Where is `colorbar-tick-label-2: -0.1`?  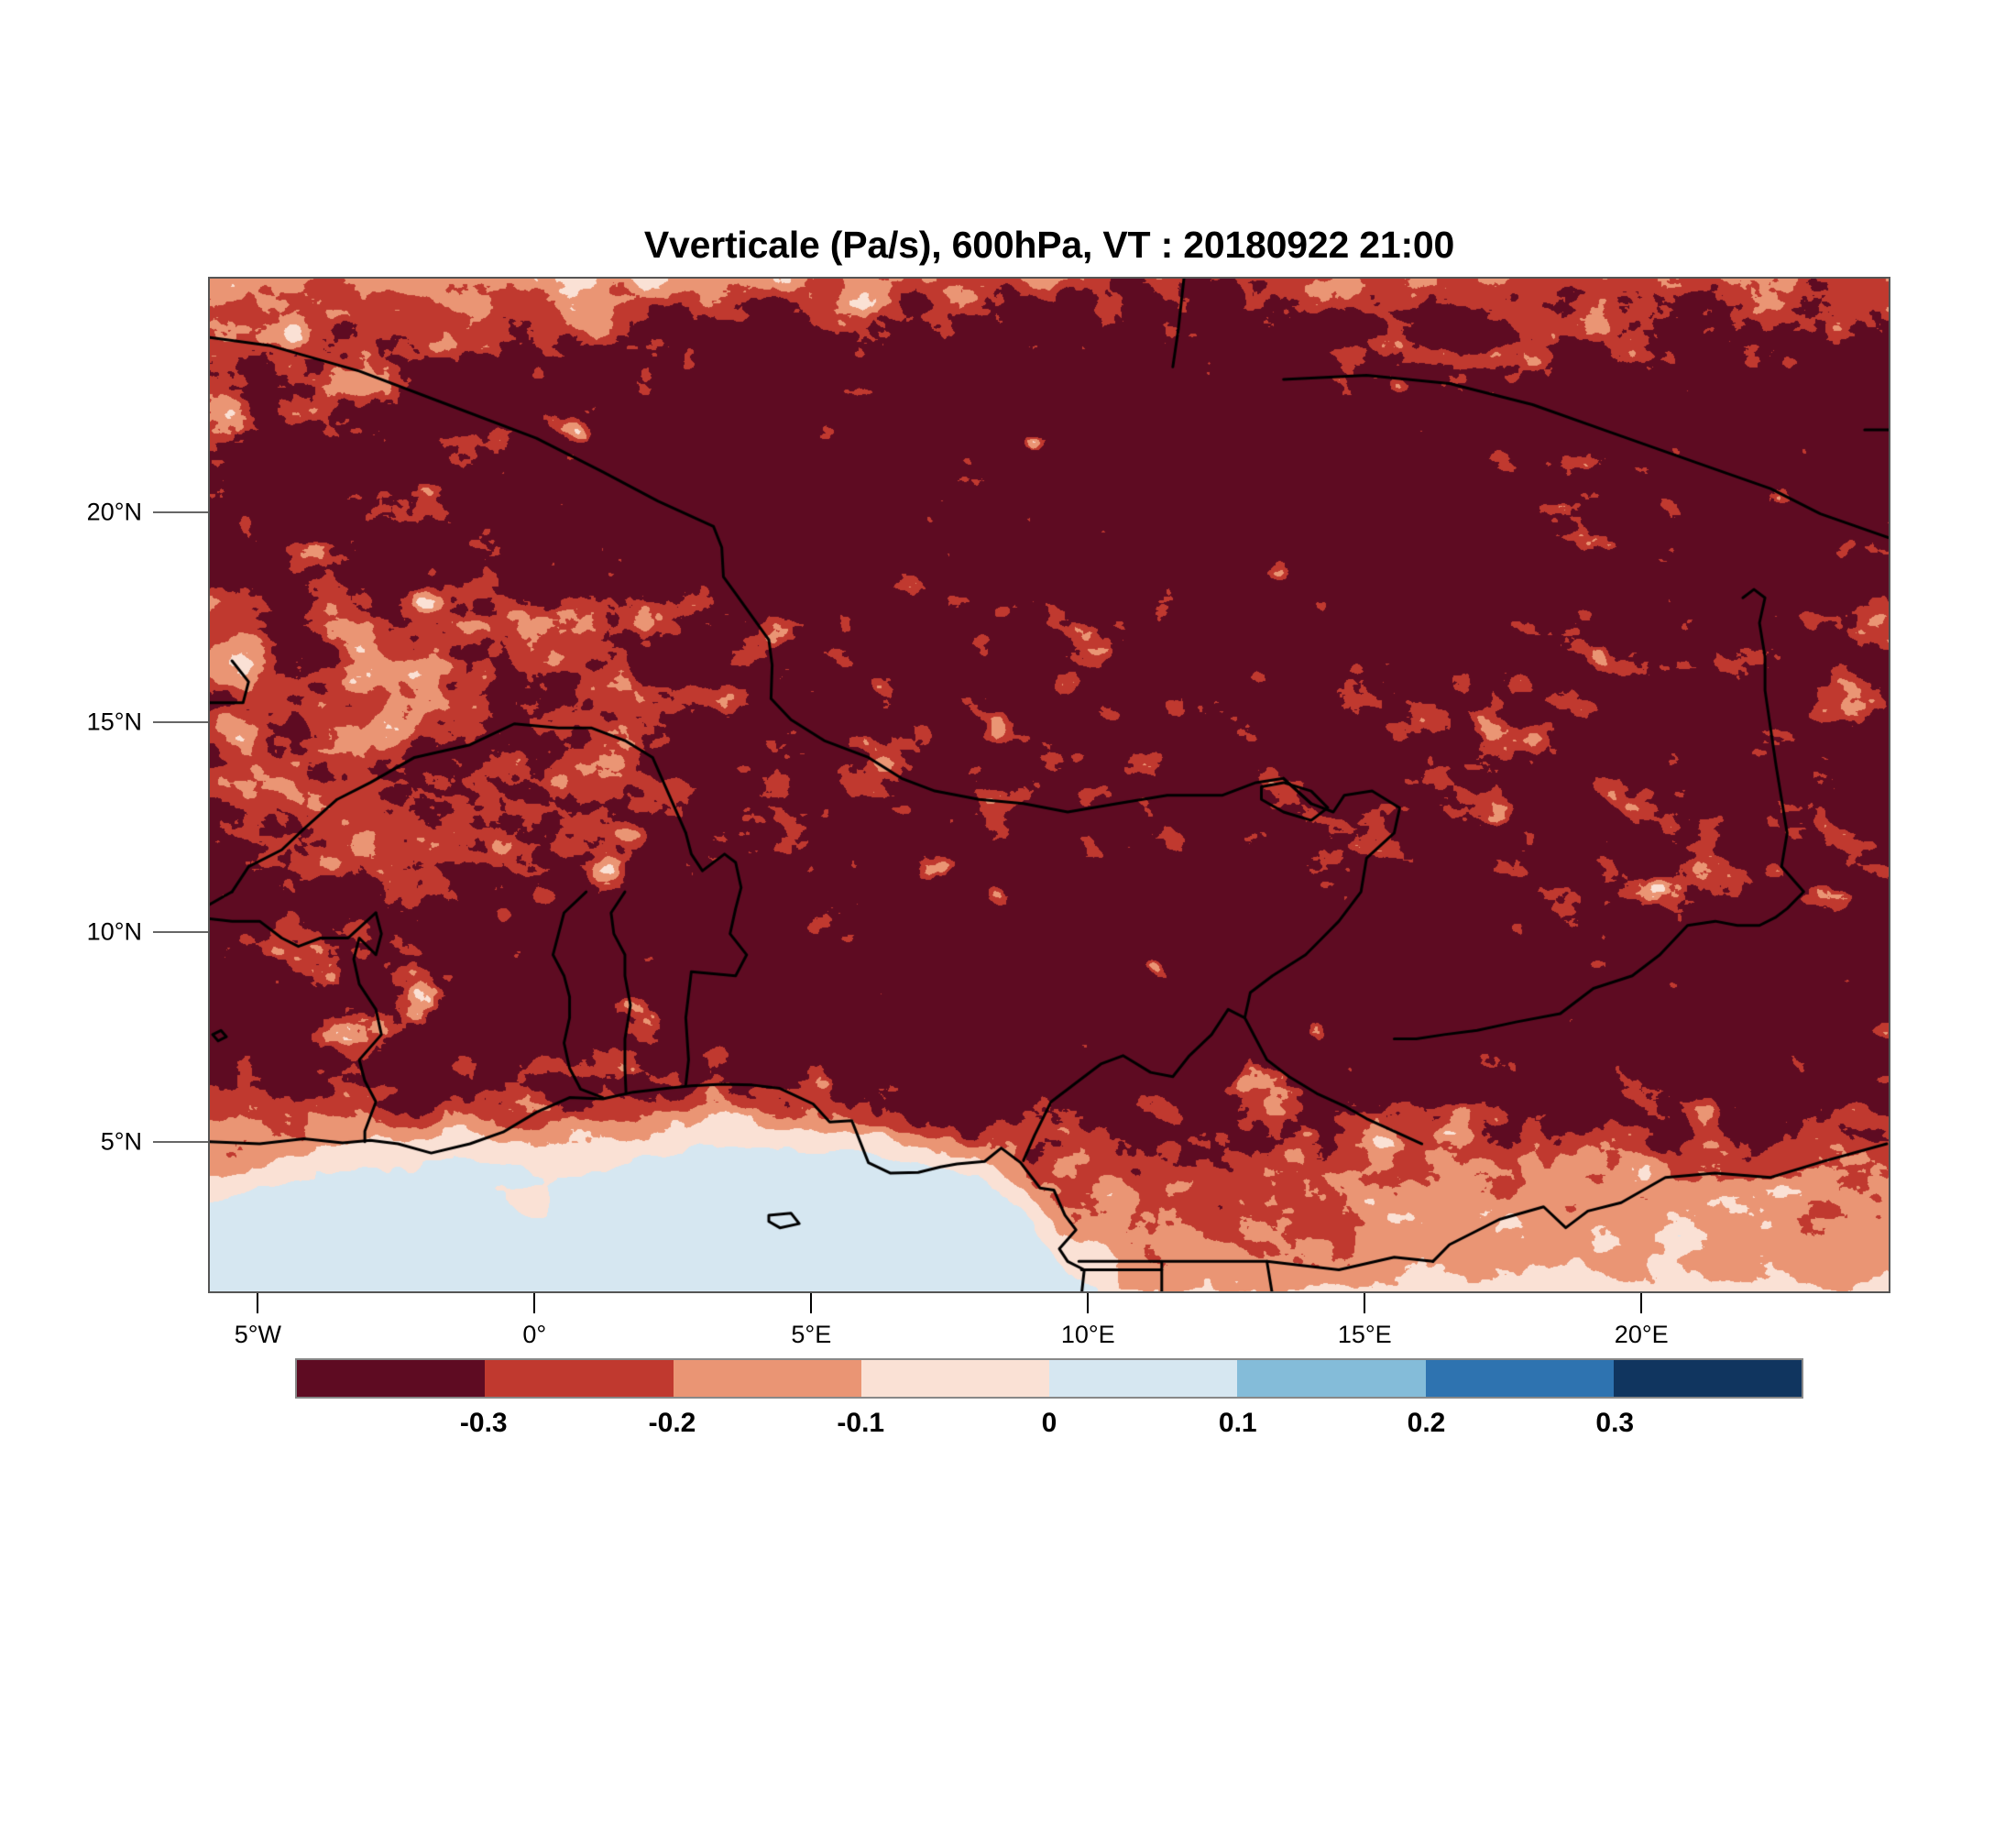
colorbar-tick-label-2: -0.1 is located at coordinates (861, 1423).